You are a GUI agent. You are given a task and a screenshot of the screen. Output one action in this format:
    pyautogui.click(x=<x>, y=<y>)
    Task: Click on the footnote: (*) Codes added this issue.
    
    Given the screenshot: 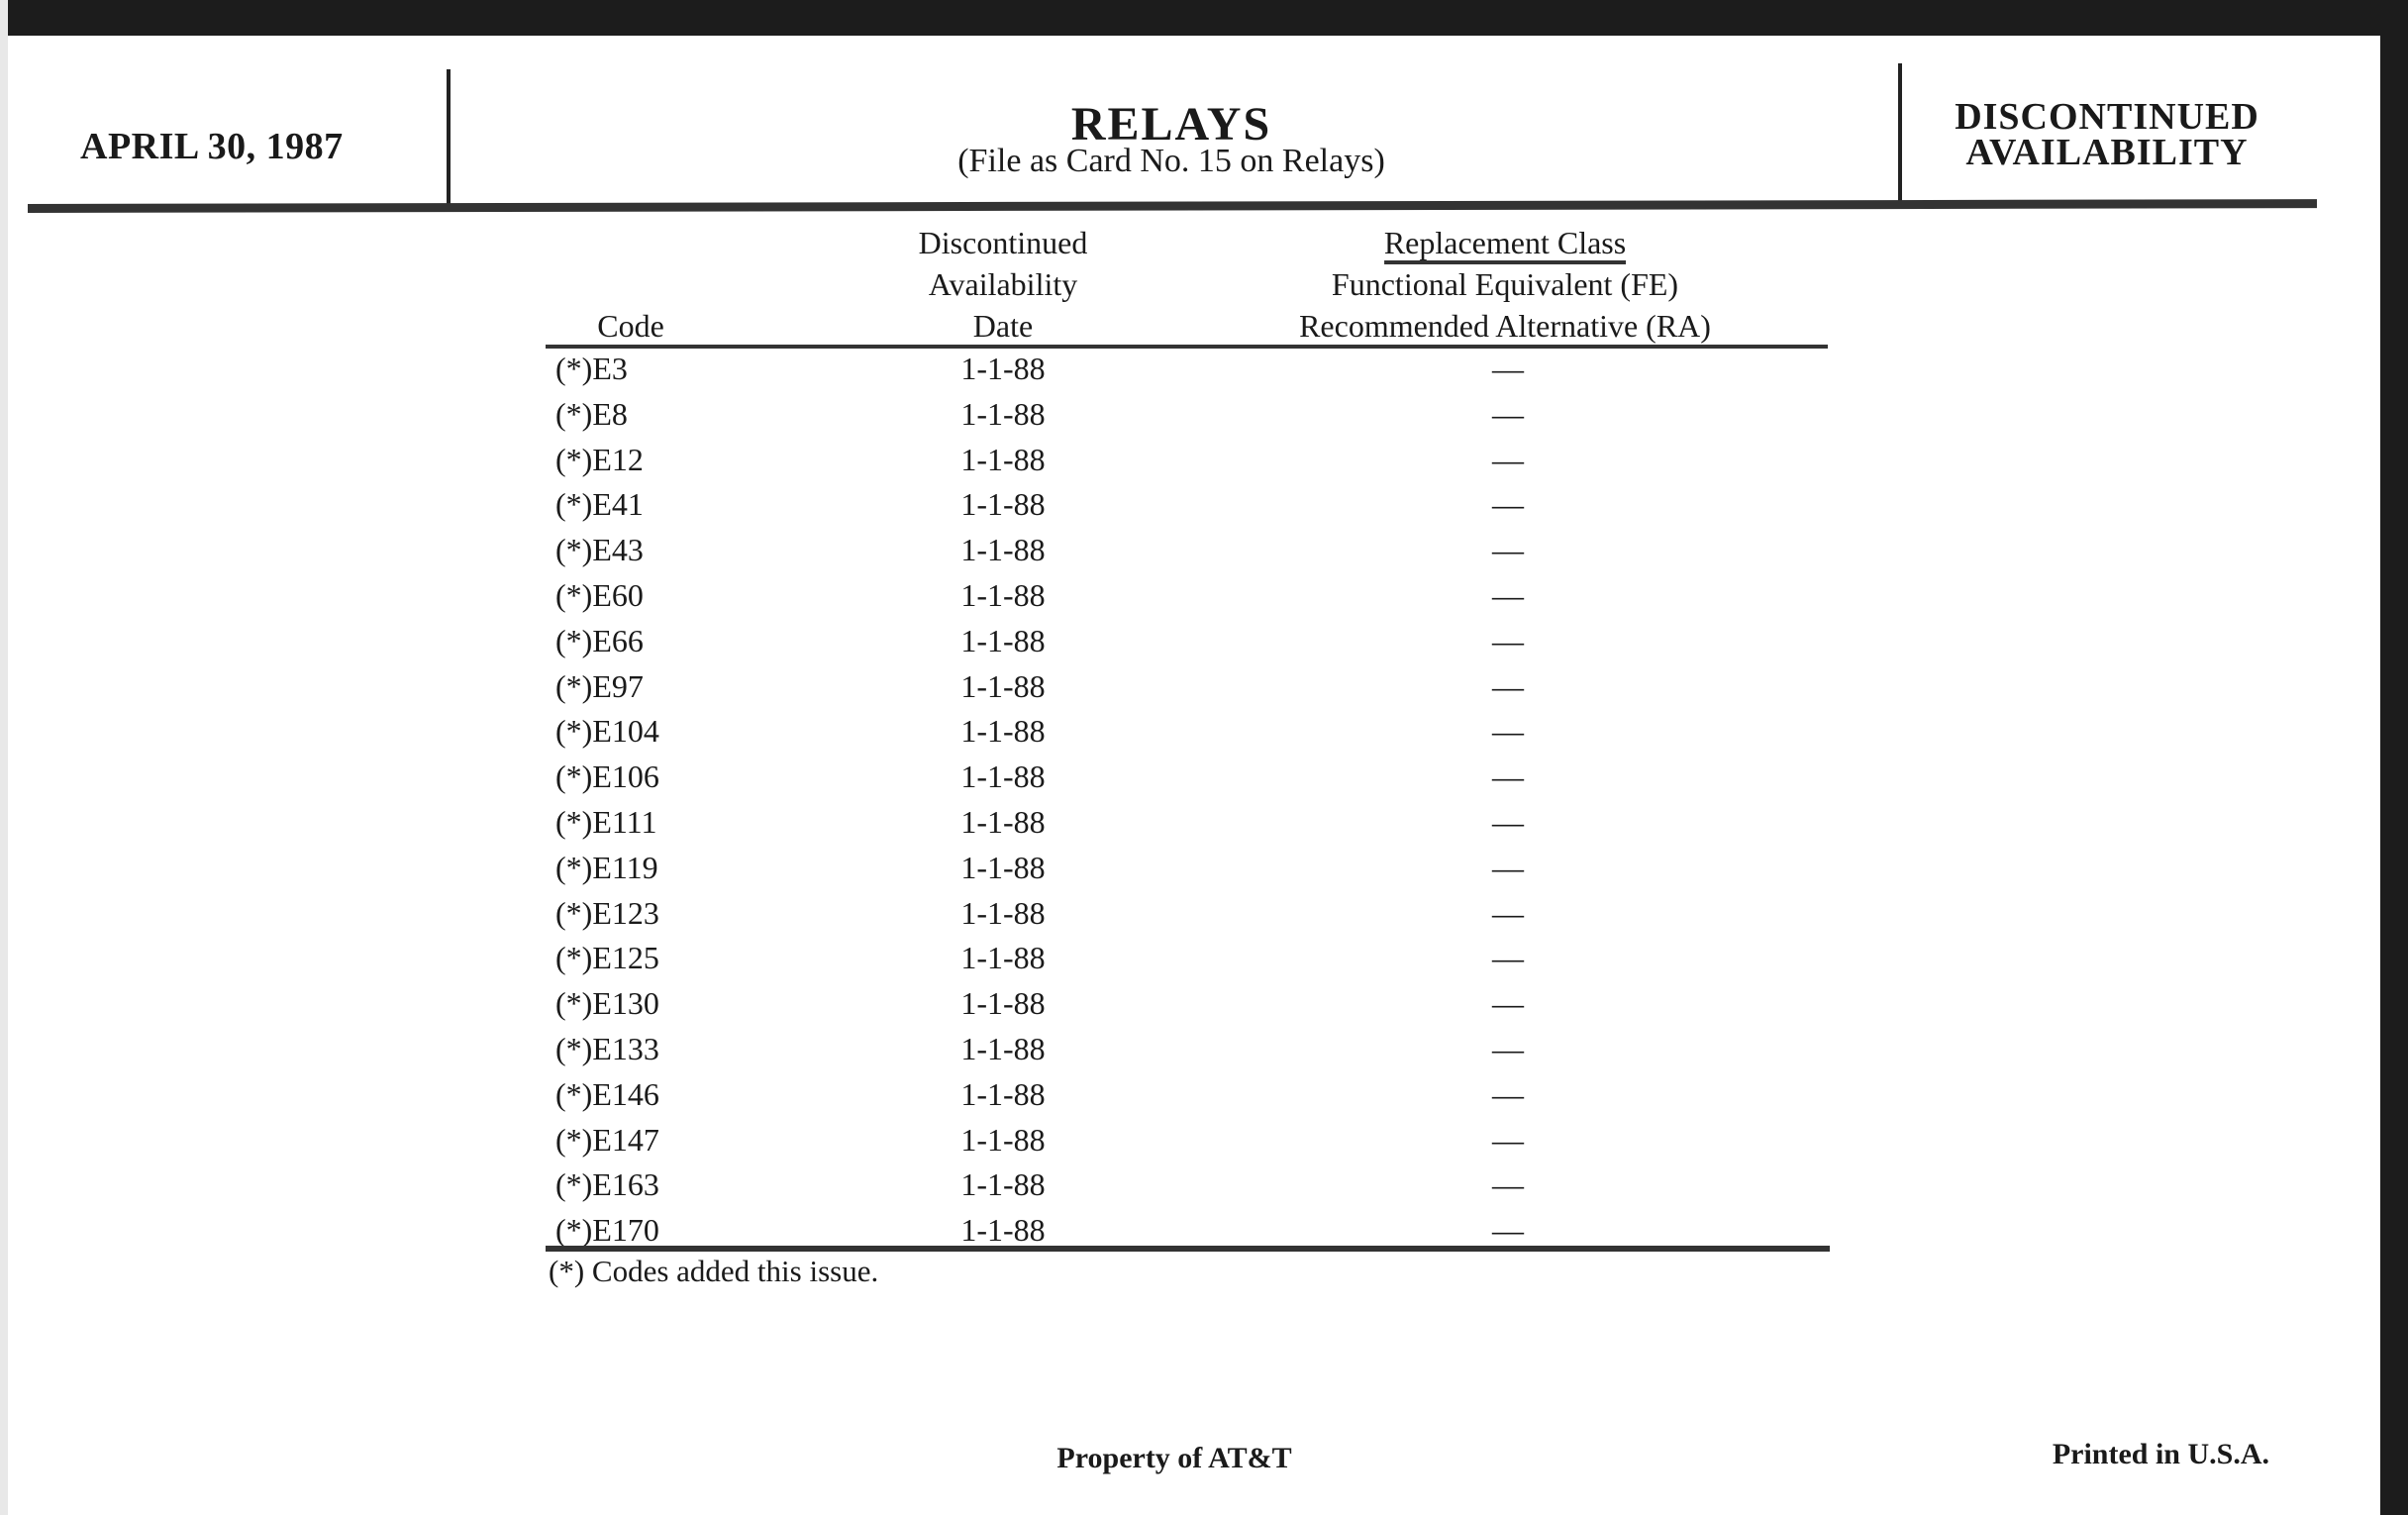 What is the action you would take?
    pyautogui.click(x=714, y=1271)
    